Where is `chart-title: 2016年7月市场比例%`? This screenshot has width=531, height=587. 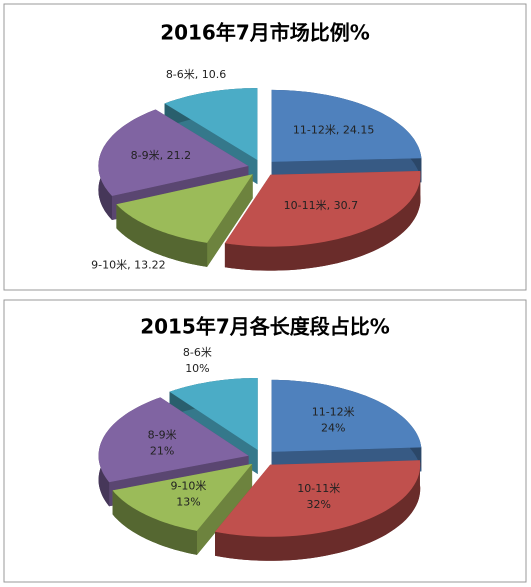
chart-title: 2016年7月市场比例% is located at coordinates (265, 33).